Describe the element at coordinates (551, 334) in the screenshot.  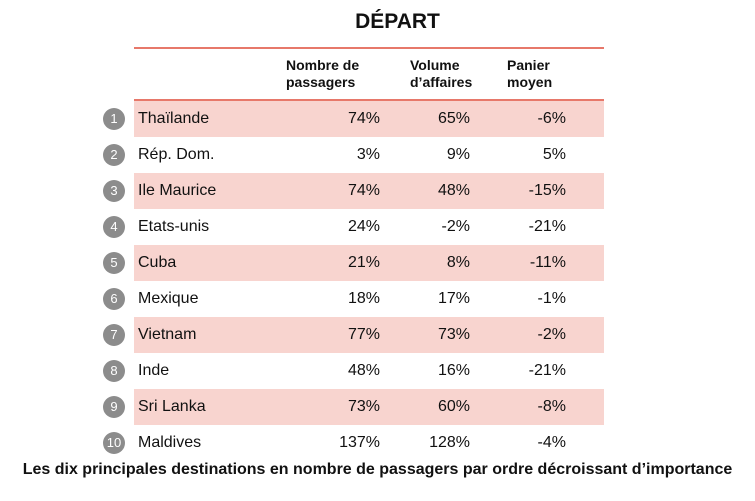
I see `panier-value: -2%` at that location.